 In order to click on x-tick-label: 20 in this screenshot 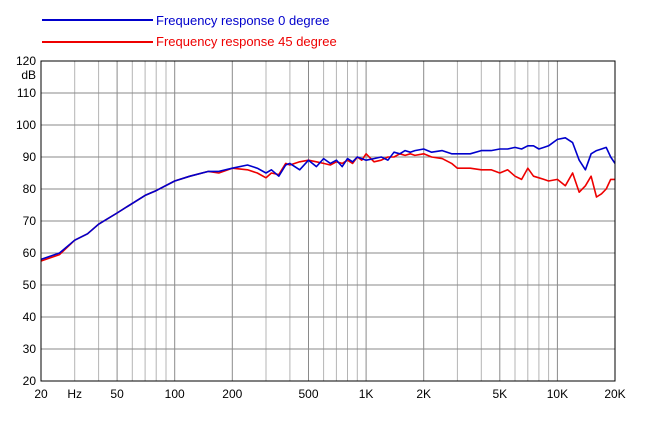, I will do `click(41, 394)`.